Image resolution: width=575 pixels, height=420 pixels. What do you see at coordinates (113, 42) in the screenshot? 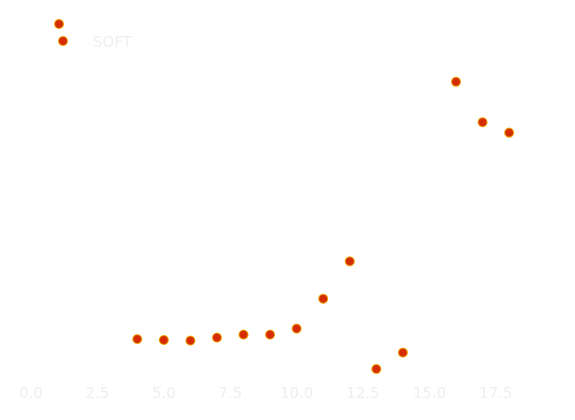
I see `legend-label: SOFT` at bounding box center [113, 42].